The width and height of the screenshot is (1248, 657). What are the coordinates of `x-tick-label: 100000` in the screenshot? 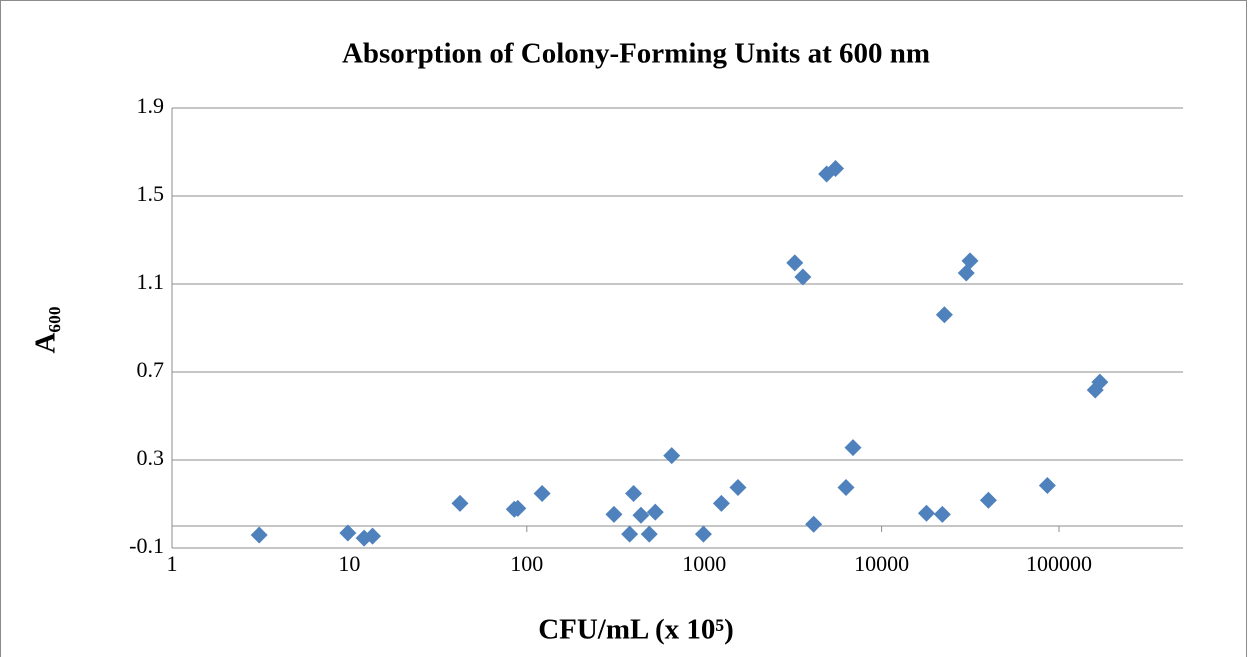 It's located at (1059, 563).